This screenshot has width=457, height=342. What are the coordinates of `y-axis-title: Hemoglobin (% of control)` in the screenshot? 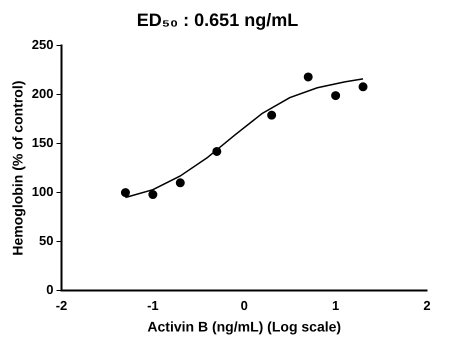 It's located at (17, 168).